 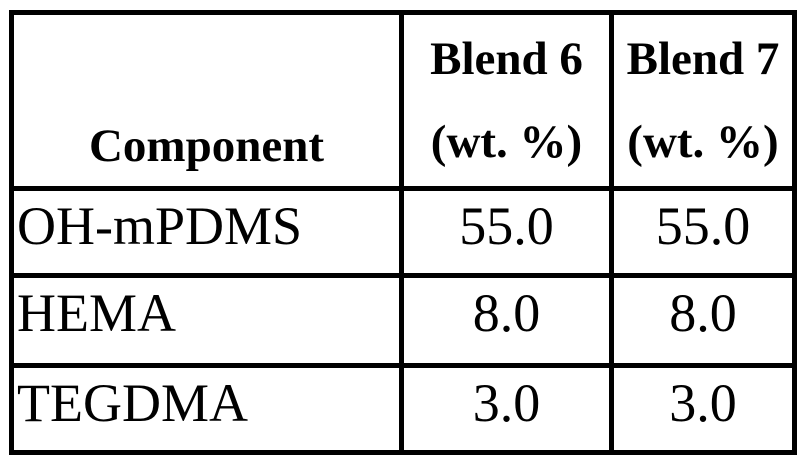 I want to click on header-label-blend-7-line2: (wt. %), so click(x=703, y=141).